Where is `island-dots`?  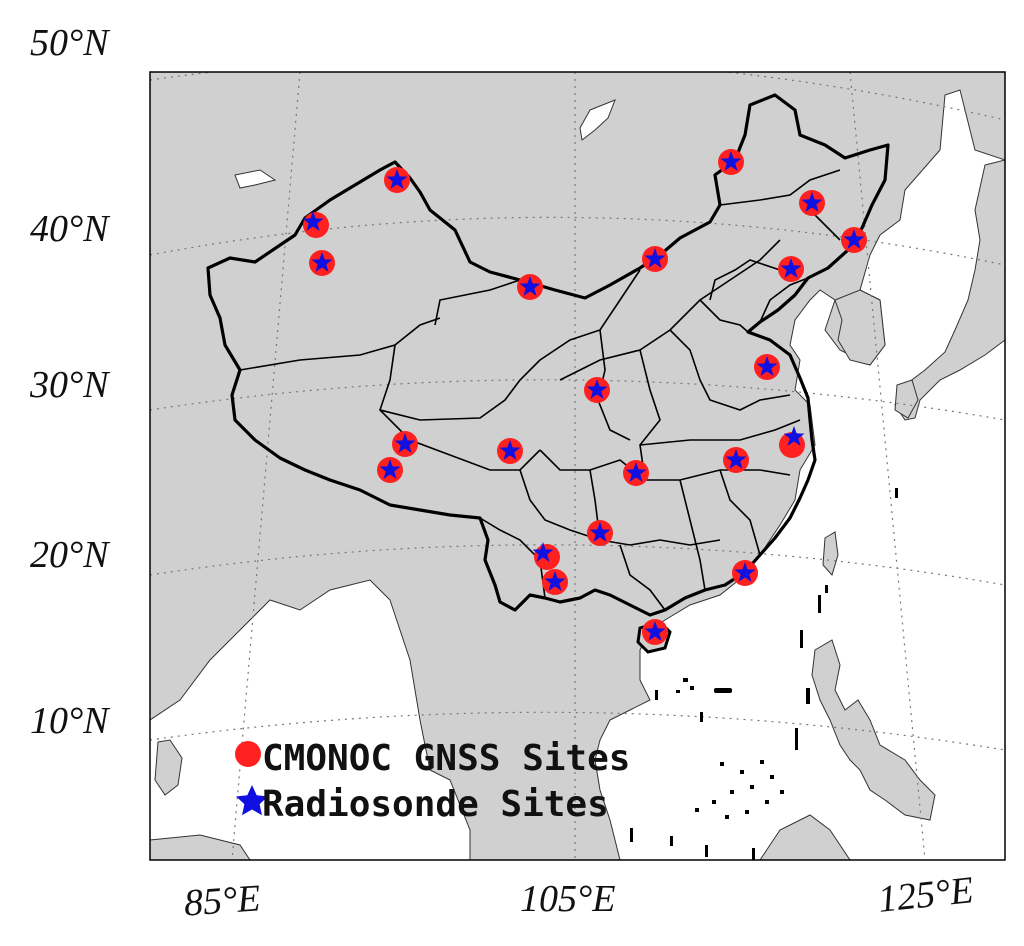
island-dots is located at coordinates (764, 674).